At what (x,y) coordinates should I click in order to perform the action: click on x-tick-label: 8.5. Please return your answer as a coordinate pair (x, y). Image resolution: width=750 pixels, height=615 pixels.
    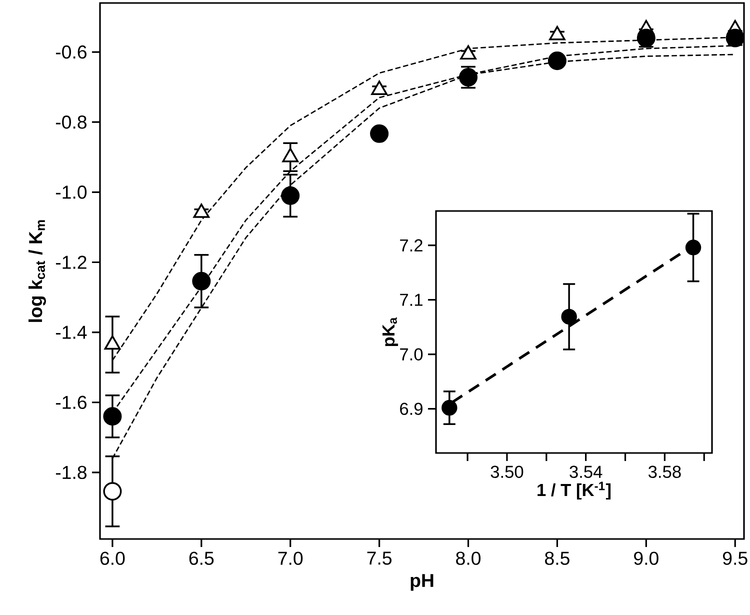
    Looking at the image, I should click on (557, 558).